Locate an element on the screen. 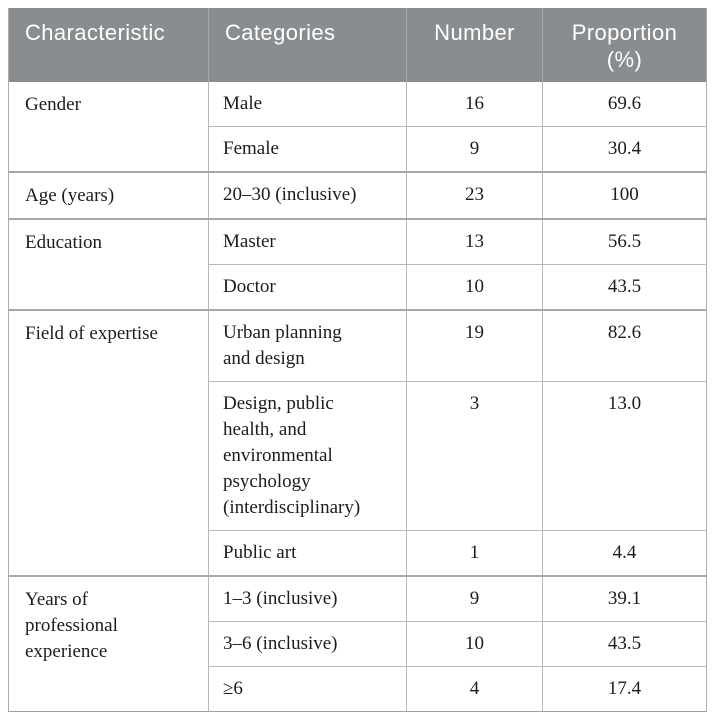 The image size is (714, 712). category-cell: Public art is located at coordinates (307, 553).